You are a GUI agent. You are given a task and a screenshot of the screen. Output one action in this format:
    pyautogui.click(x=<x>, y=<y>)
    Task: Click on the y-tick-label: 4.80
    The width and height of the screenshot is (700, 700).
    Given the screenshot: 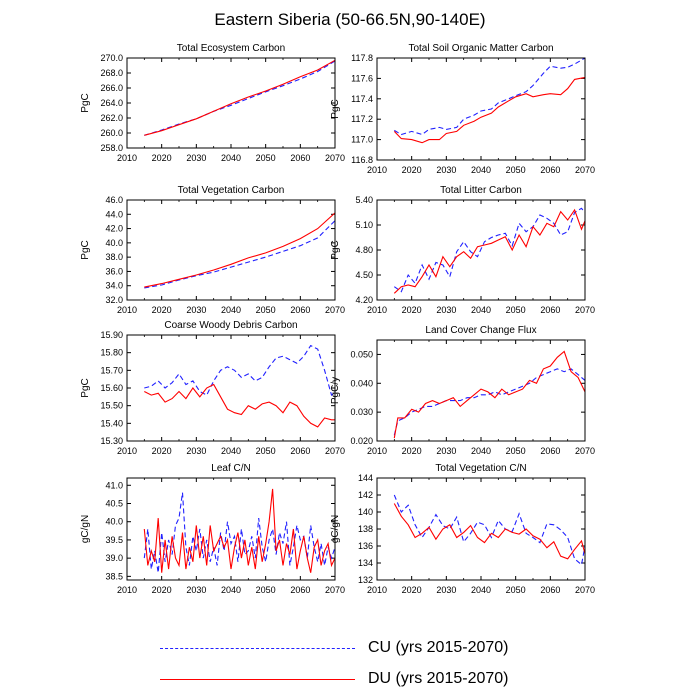 What is the action you would take?
    pyautogui.click(x=364, y=250)
    